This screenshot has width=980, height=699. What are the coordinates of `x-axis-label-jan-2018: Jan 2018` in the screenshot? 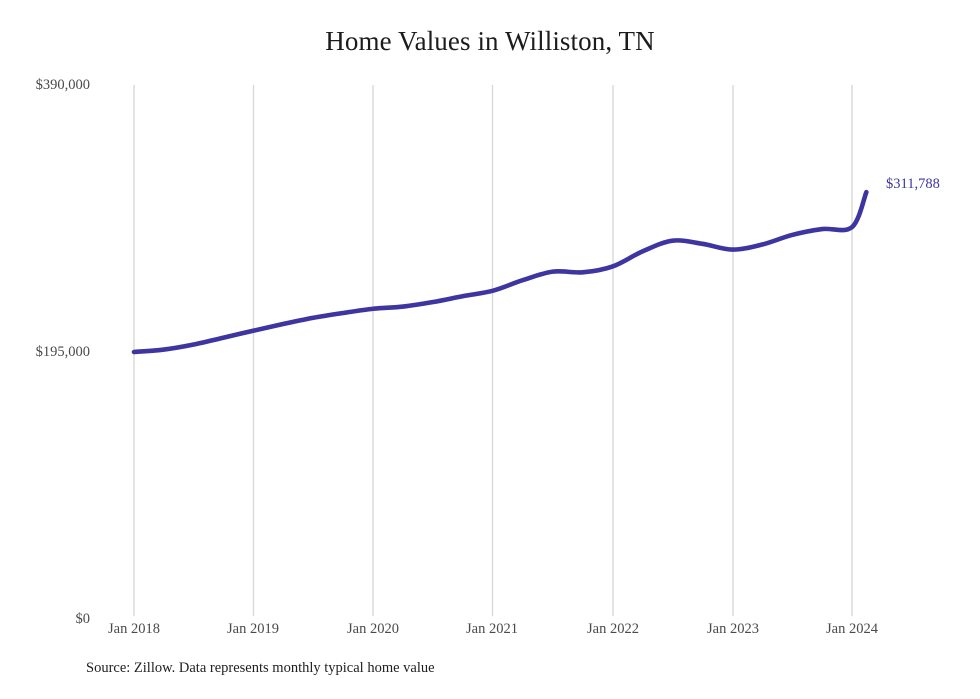 It's located at (134, 629).